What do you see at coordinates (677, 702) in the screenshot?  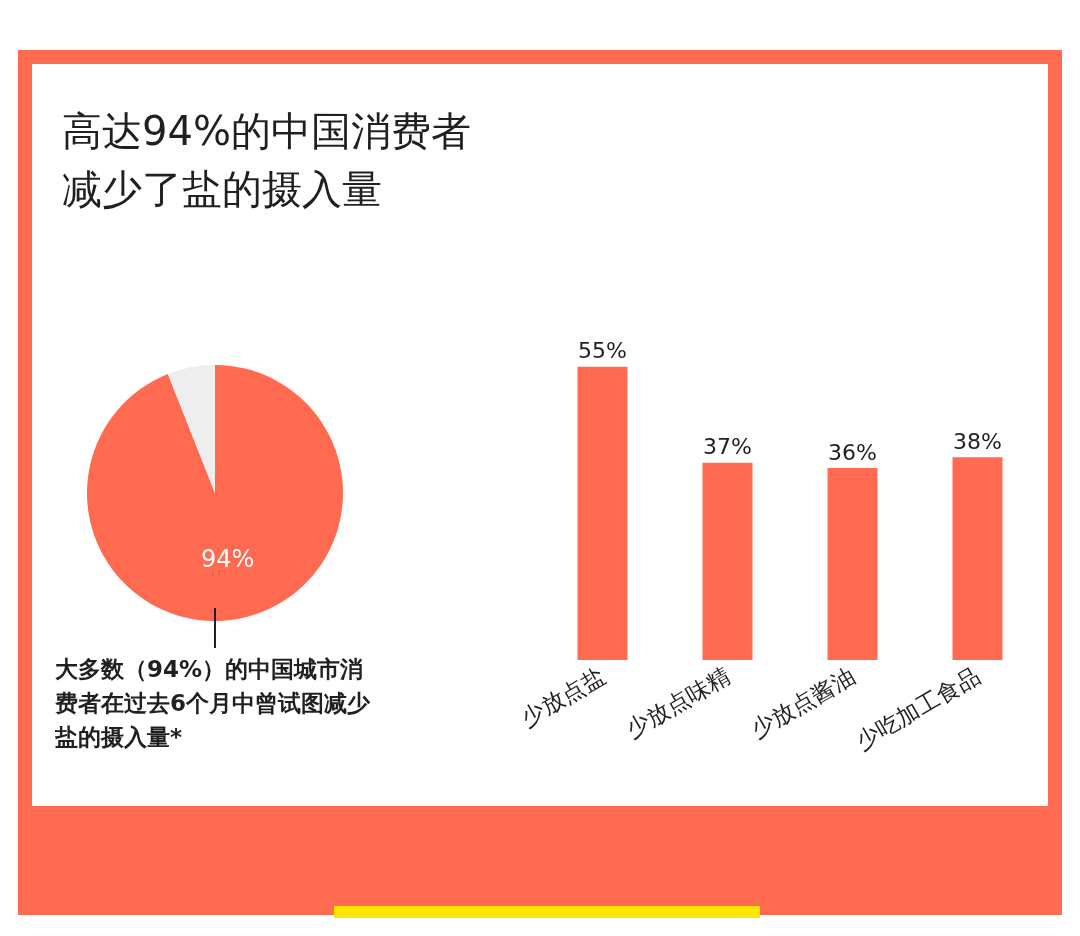 I see `x-tick-label: 少放点味精` at bounding box center [677, 702].